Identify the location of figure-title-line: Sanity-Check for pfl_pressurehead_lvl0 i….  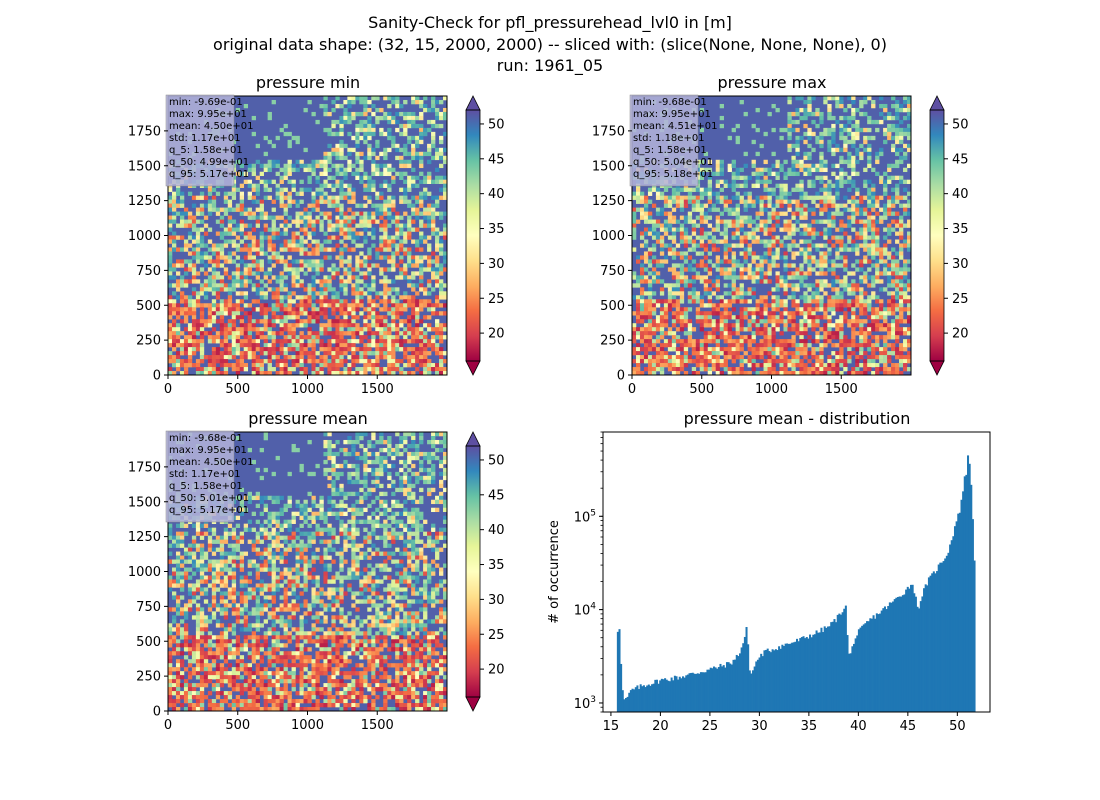
(550, 22).